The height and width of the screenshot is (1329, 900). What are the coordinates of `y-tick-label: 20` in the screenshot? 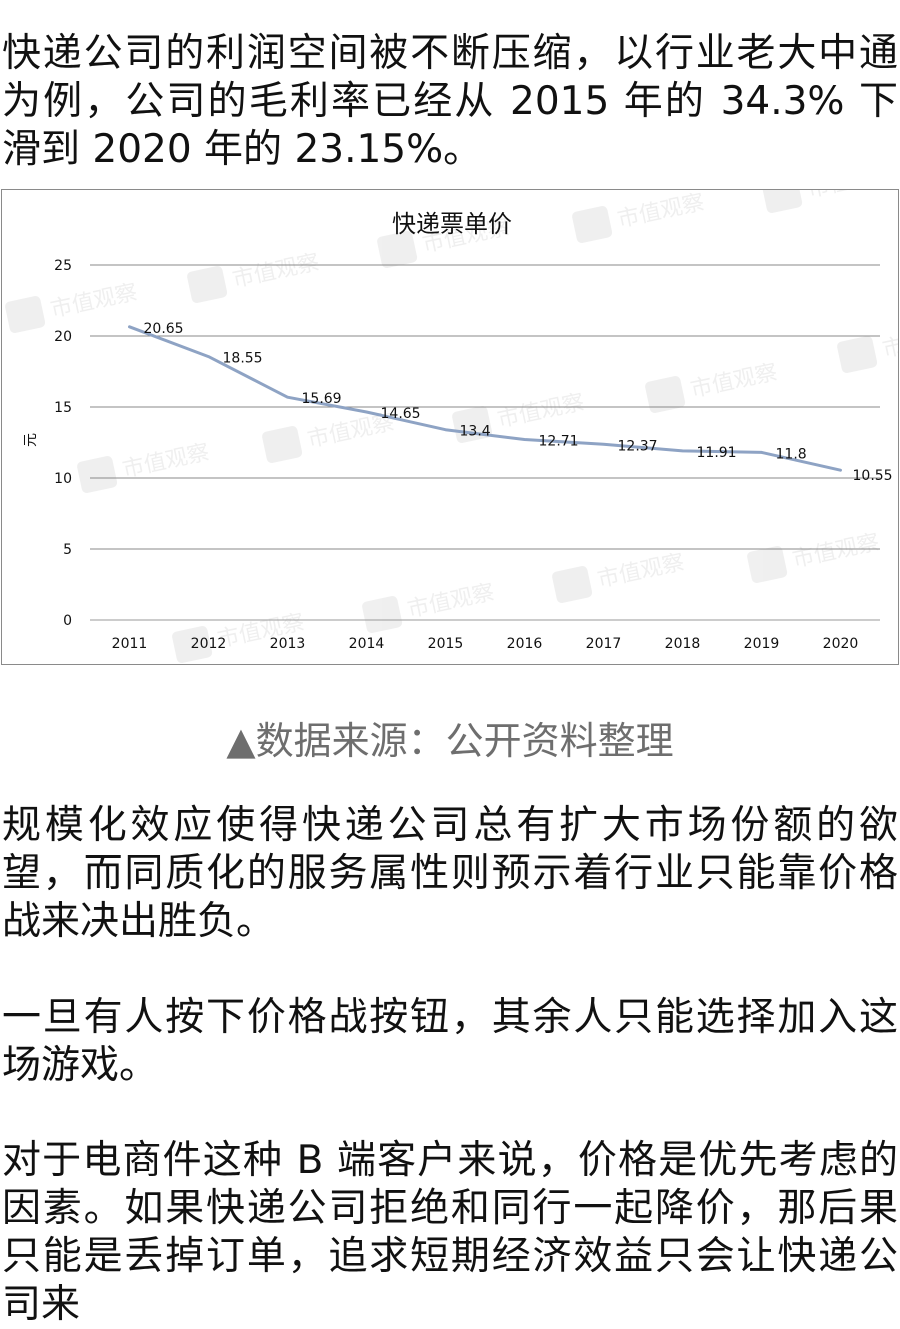 It's located at (63, 337).